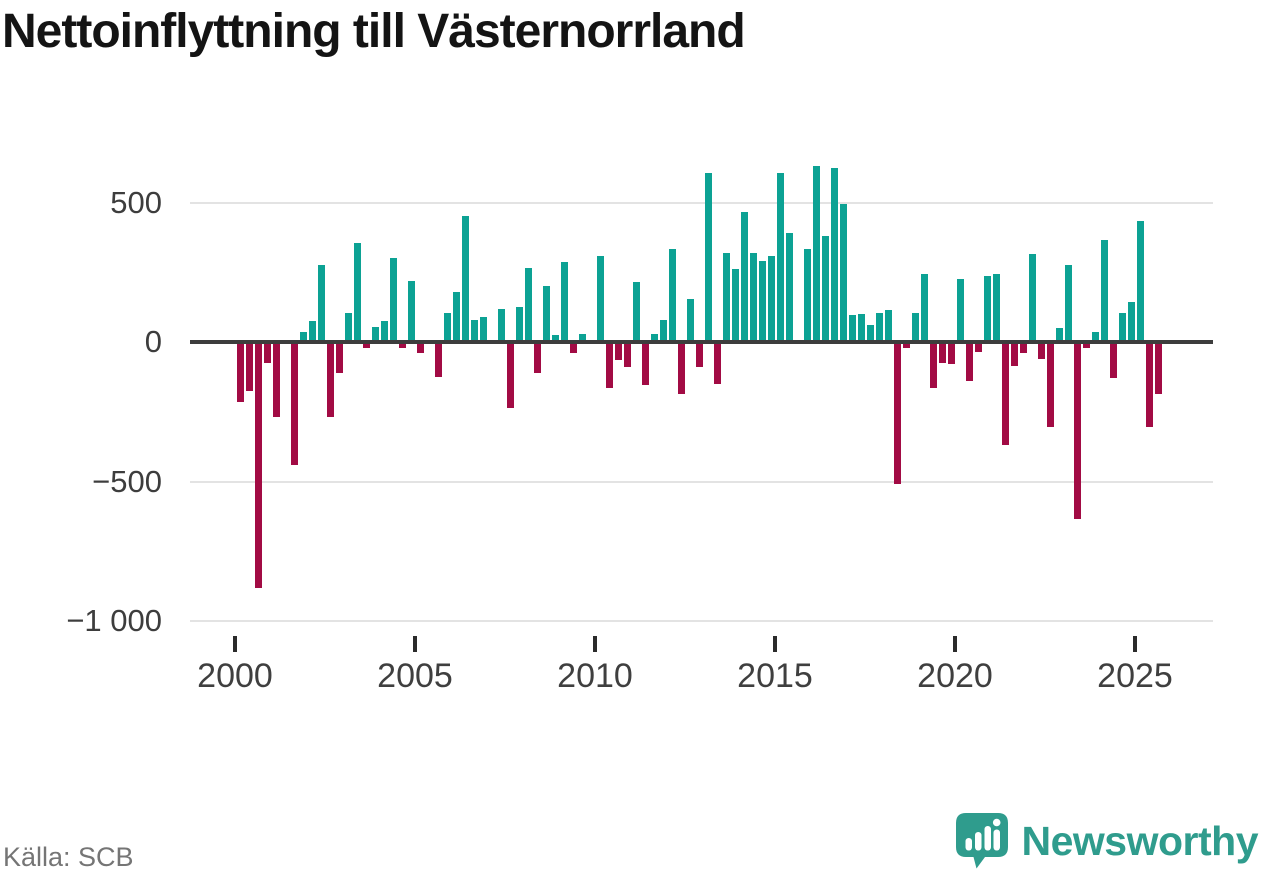 This screenshot has width=1262, height=879. I want to click on bar-2011Q2, so click(645, 363).